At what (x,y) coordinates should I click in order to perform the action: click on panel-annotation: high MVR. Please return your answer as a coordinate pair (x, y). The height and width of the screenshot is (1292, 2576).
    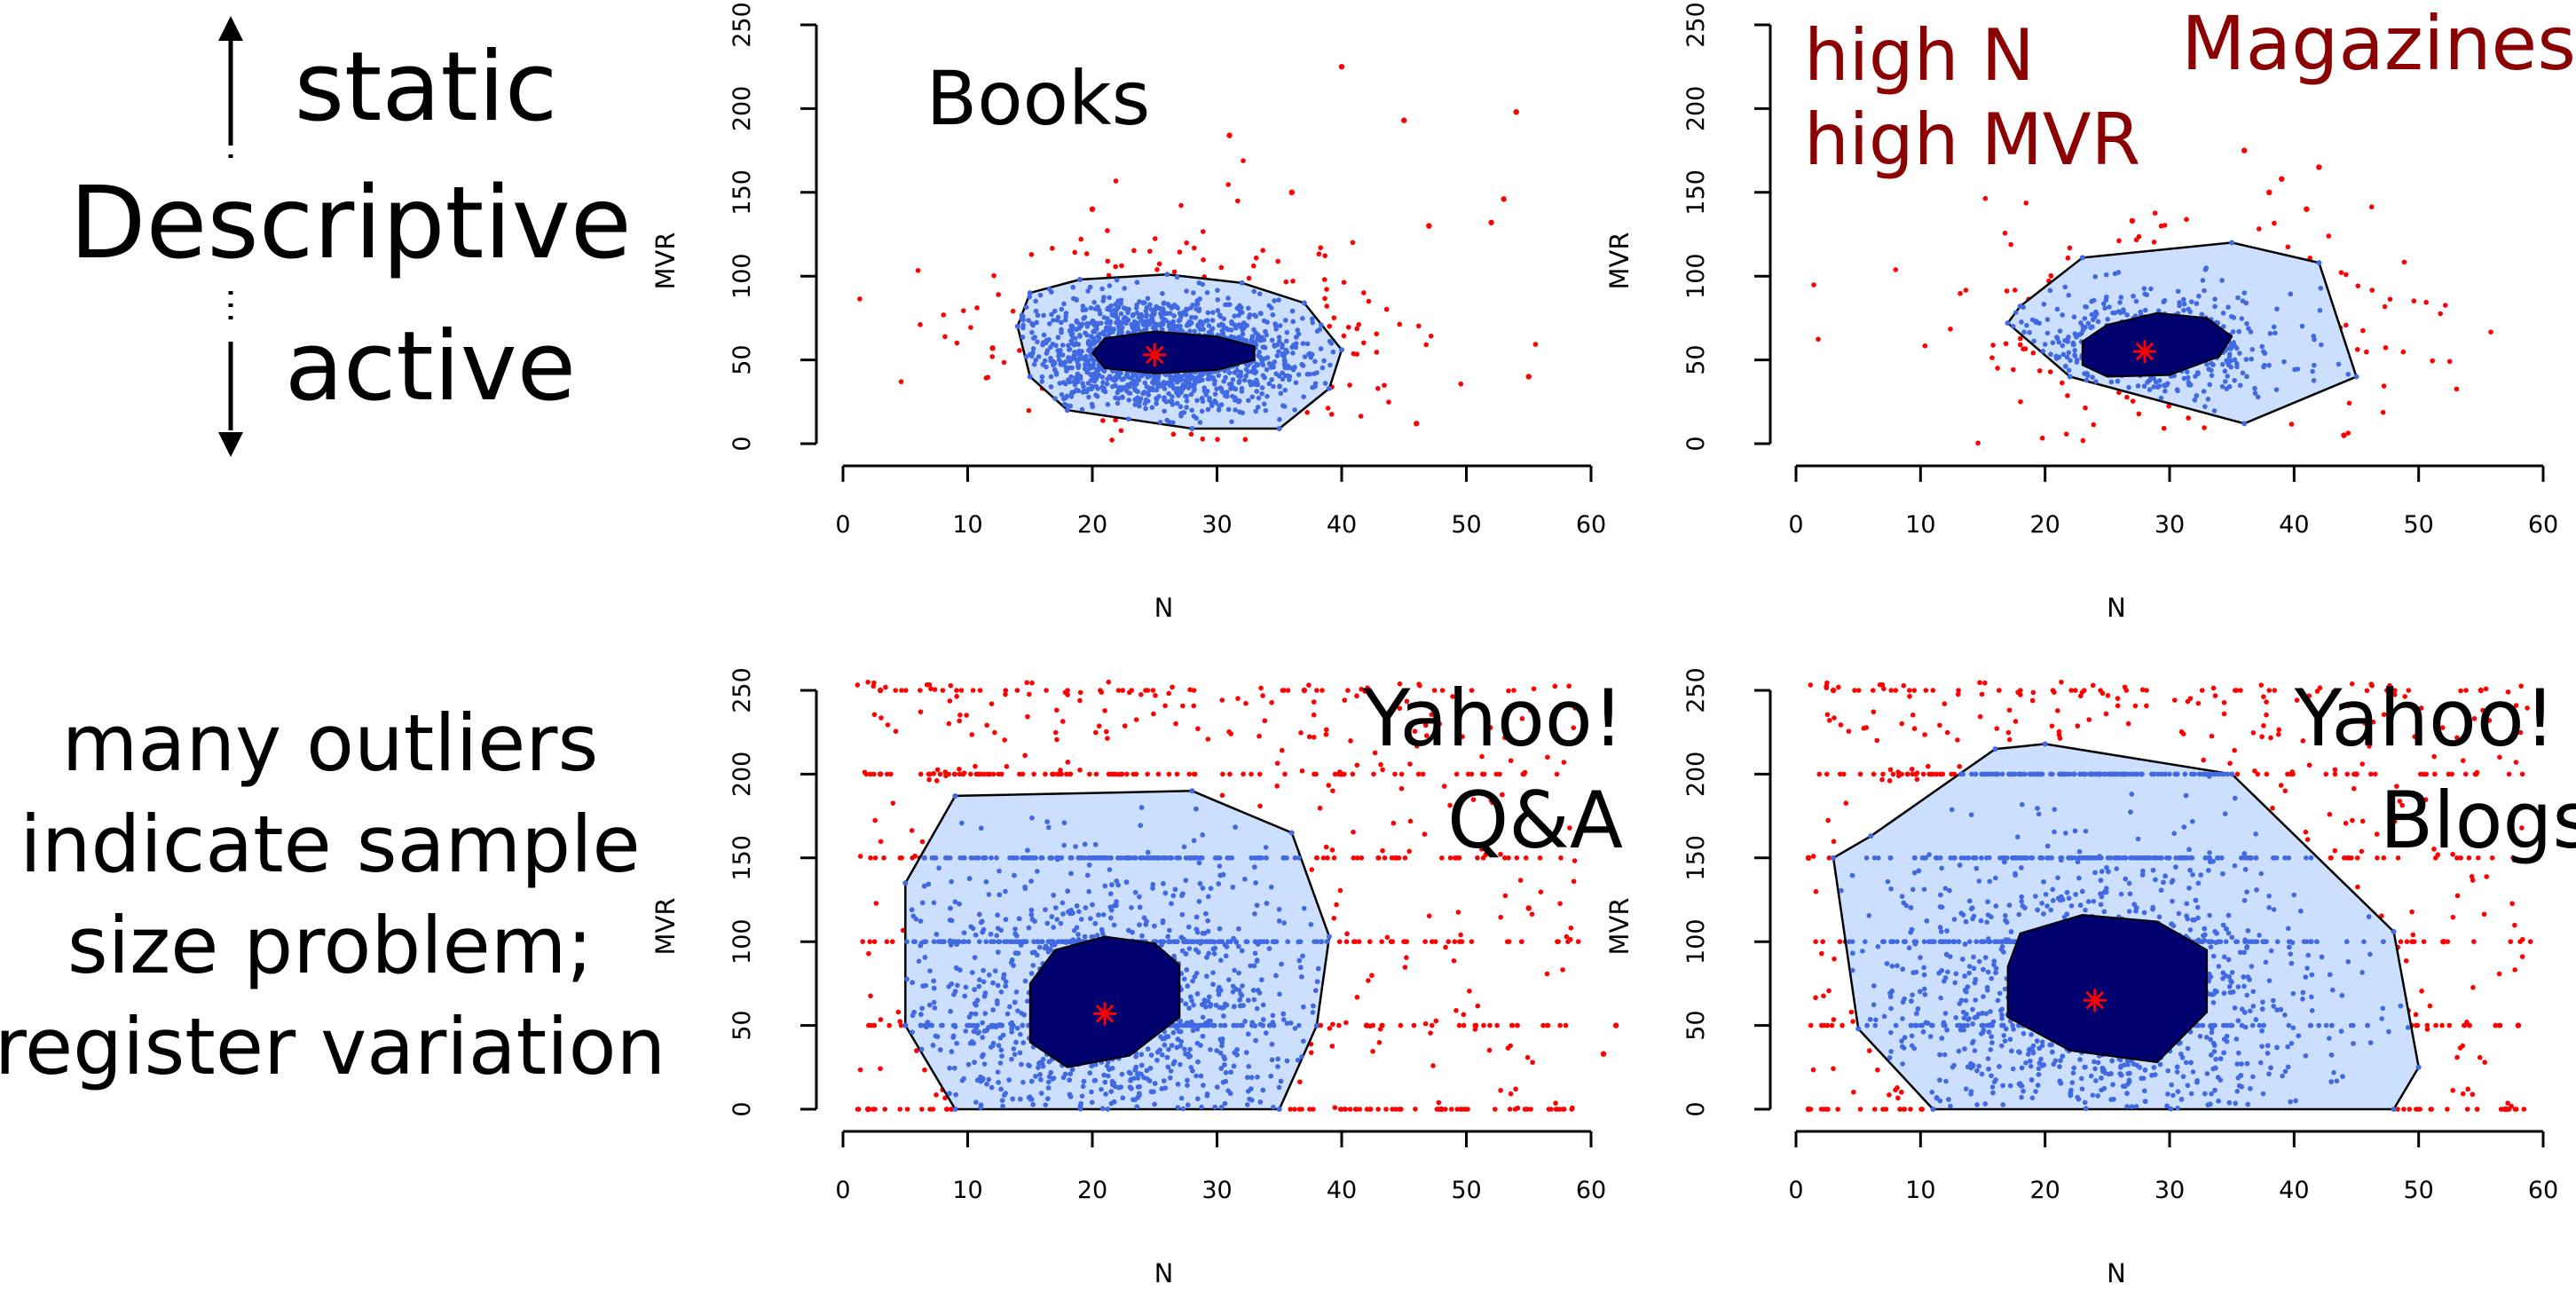
    Looking at the image, I should click on (1972, 139).